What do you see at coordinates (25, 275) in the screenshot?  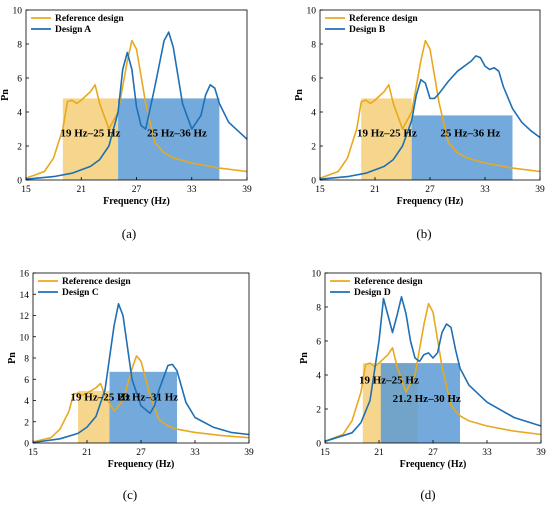 I see `y-tick-label: 16` at bounding box center [25, 275].